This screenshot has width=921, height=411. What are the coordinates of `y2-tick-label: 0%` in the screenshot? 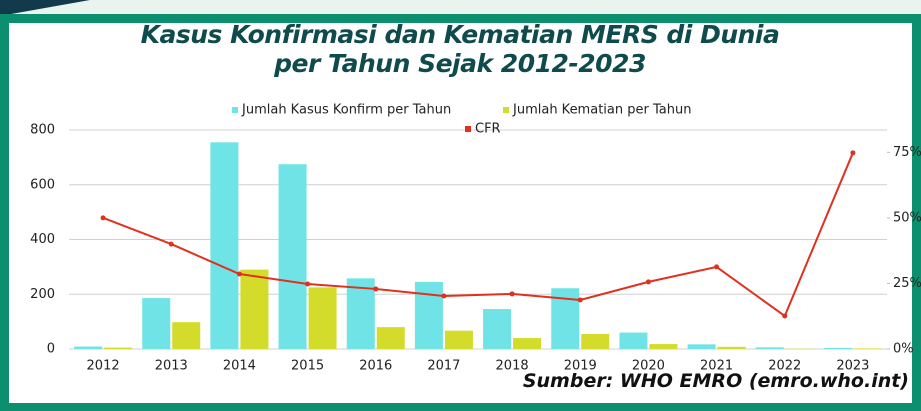 It's located at (903, 349).